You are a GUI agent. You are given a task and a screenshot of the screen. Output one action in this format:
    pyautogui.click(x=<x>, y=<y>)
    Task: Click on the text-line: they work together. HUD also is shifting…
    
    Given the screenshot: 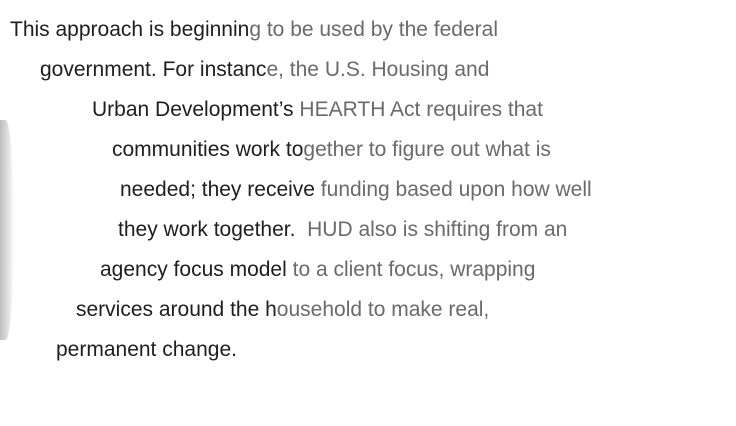 What is the action you would take?
    pyautogui.click(x=342, y=230)
    